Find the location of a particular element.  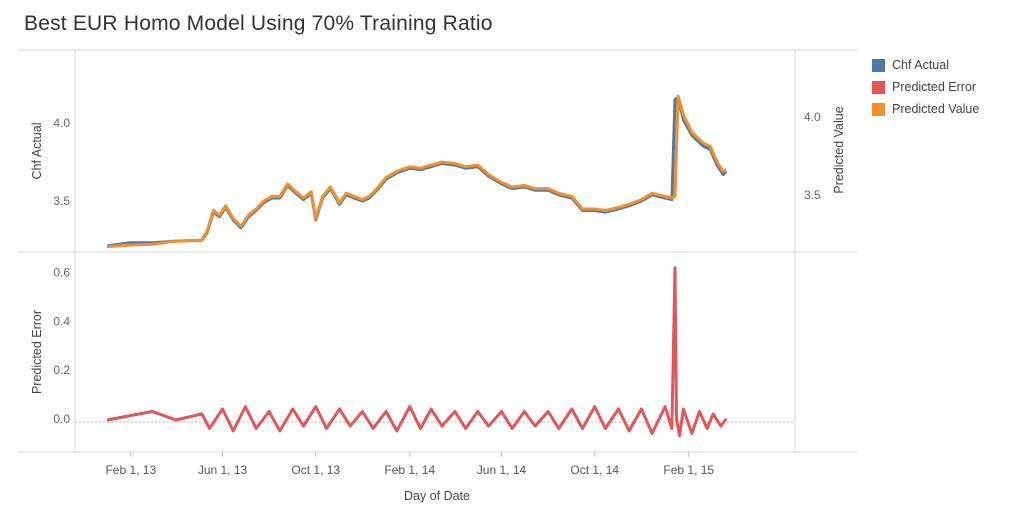

y-axis-title-right-top: Predicted Value is located at coordinates (839, 149).